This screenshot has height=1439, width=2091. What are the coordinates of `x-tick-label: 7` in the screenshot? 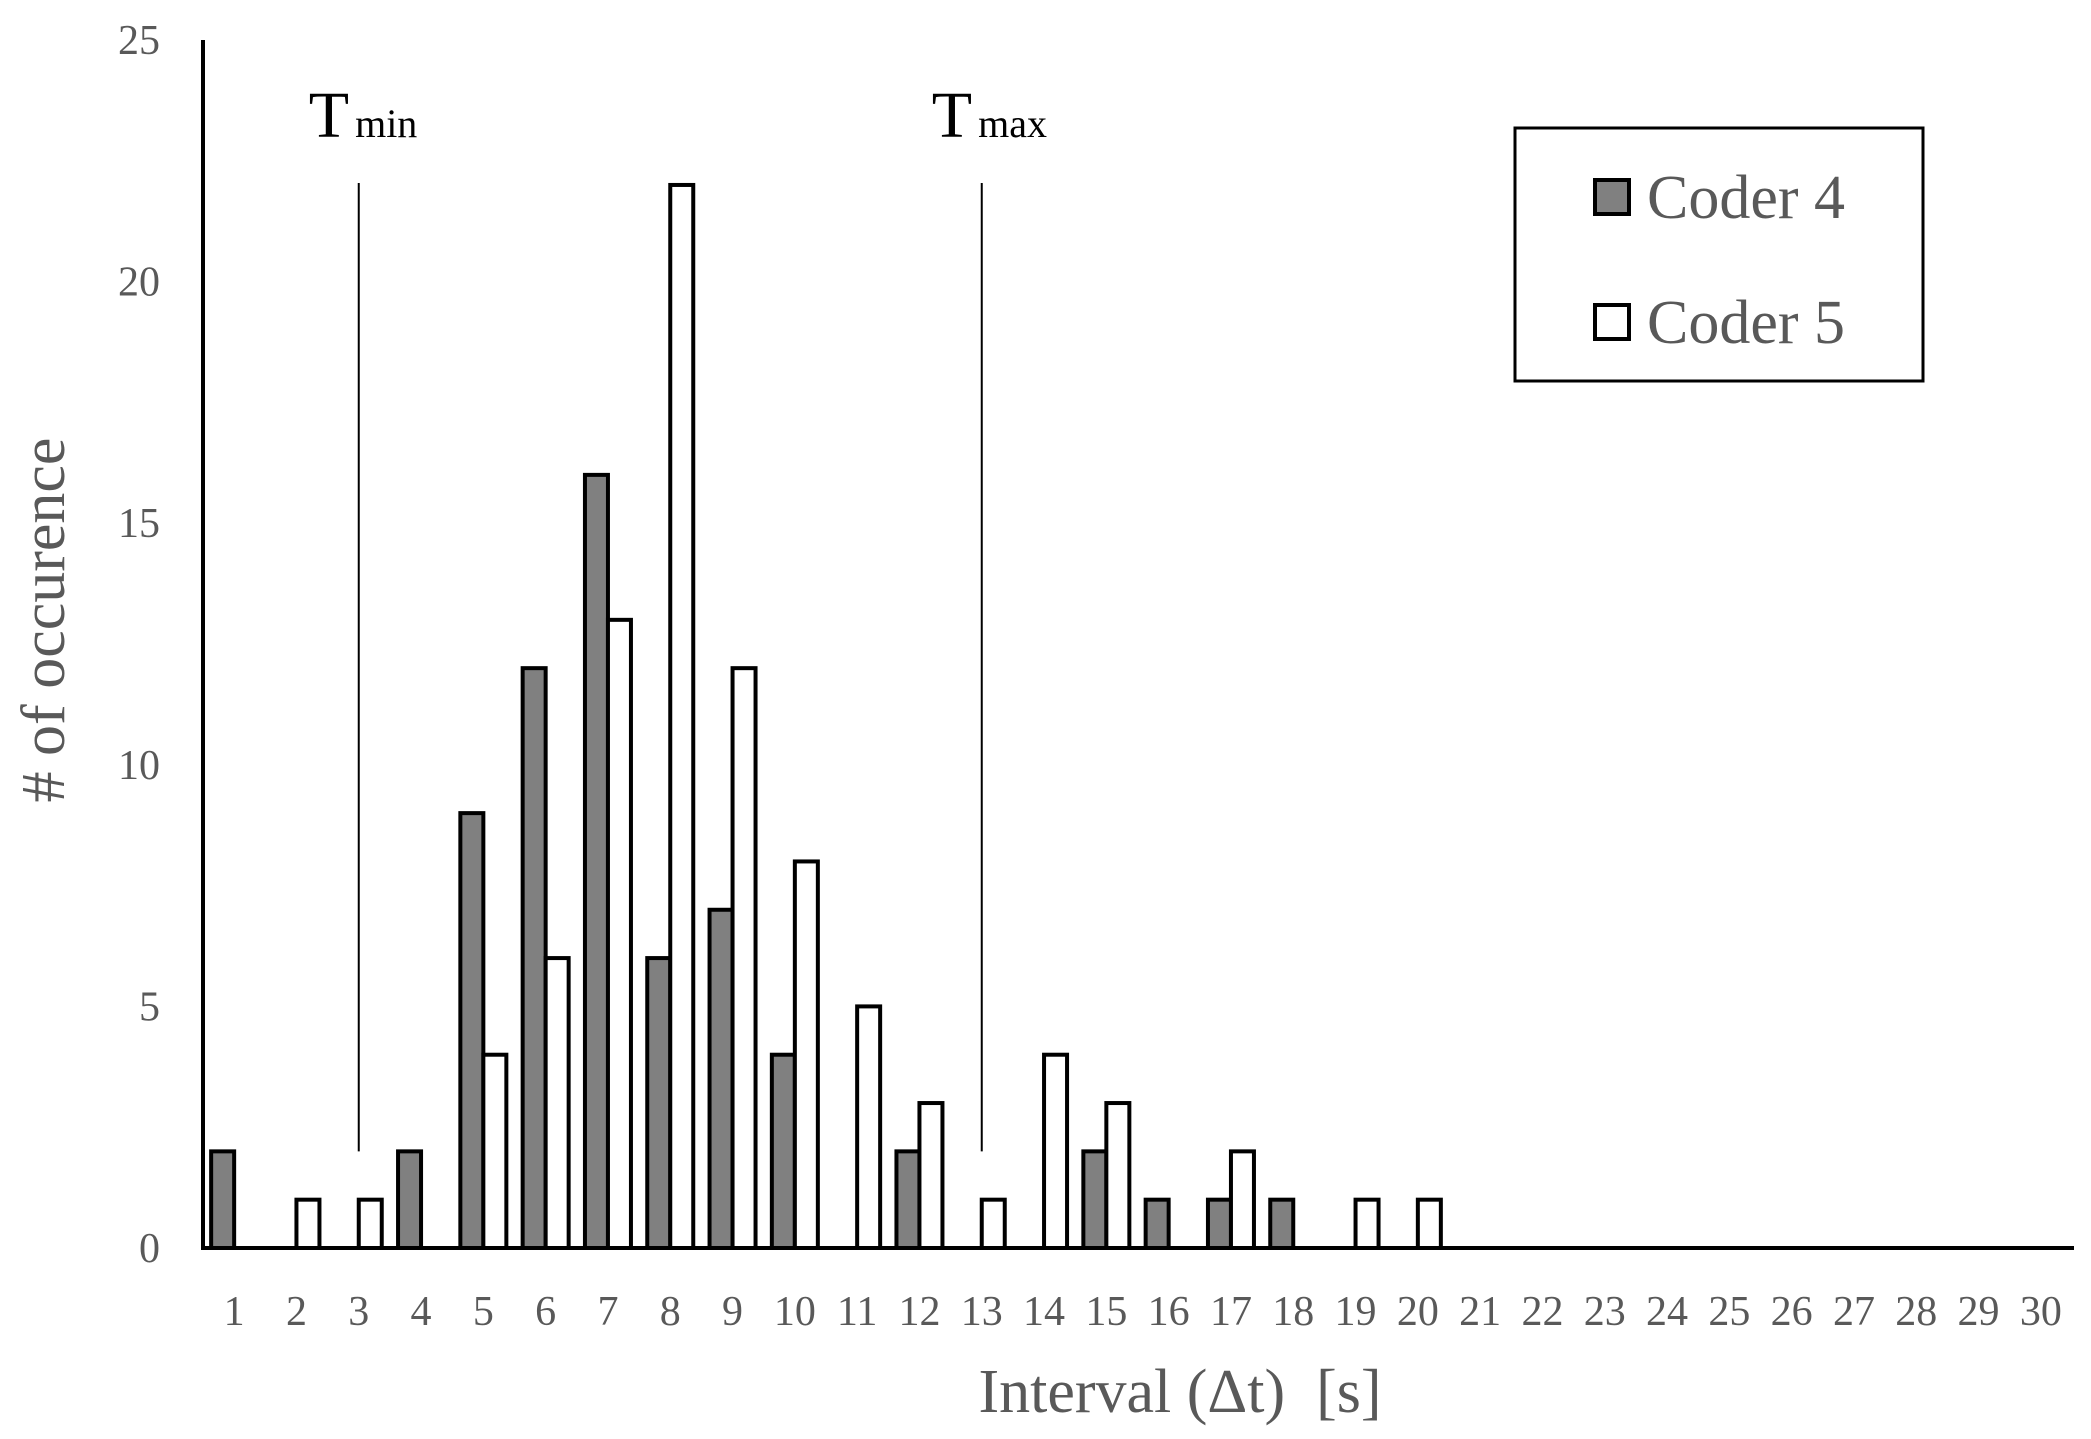 It's located at (607, 1312).